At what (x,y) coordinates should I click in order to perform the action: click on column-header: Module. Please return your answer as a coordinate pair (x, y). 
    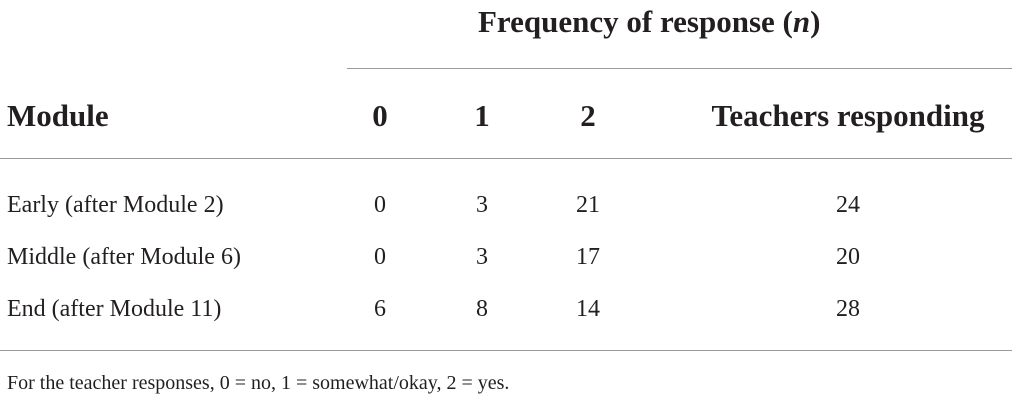
    Looking at the image, I should click on (58, 115).